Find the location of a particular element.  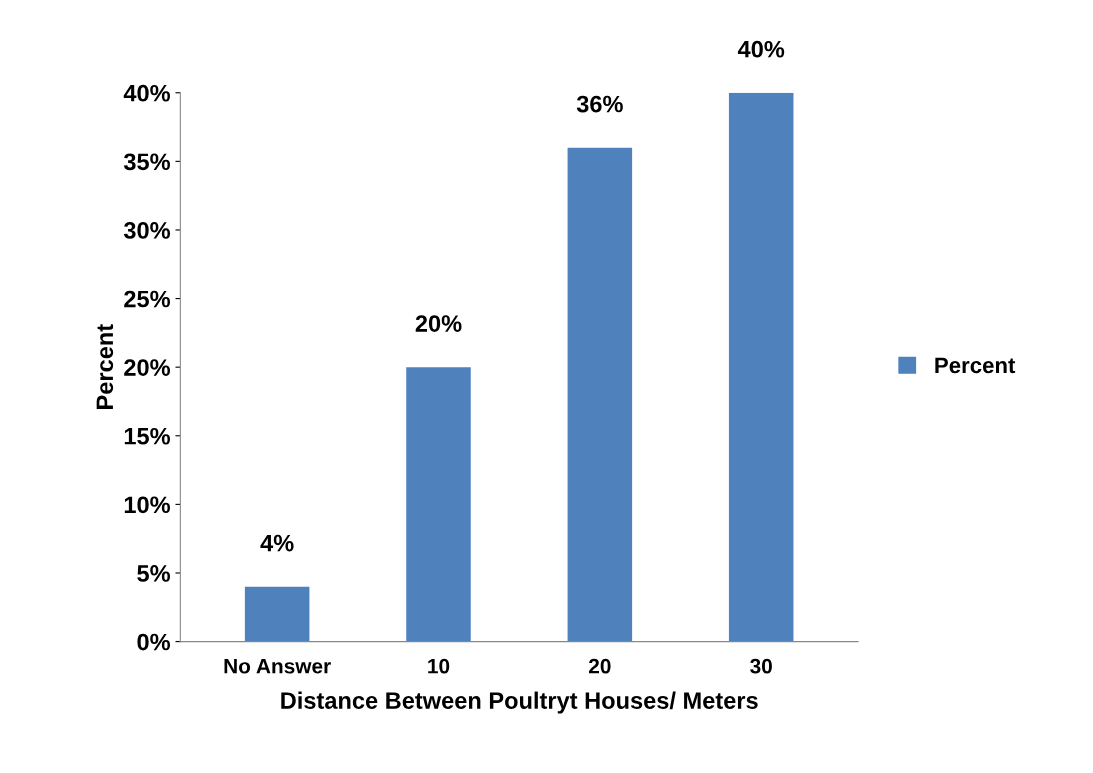

legend-label: Percent is located at coordinates (975, 365).